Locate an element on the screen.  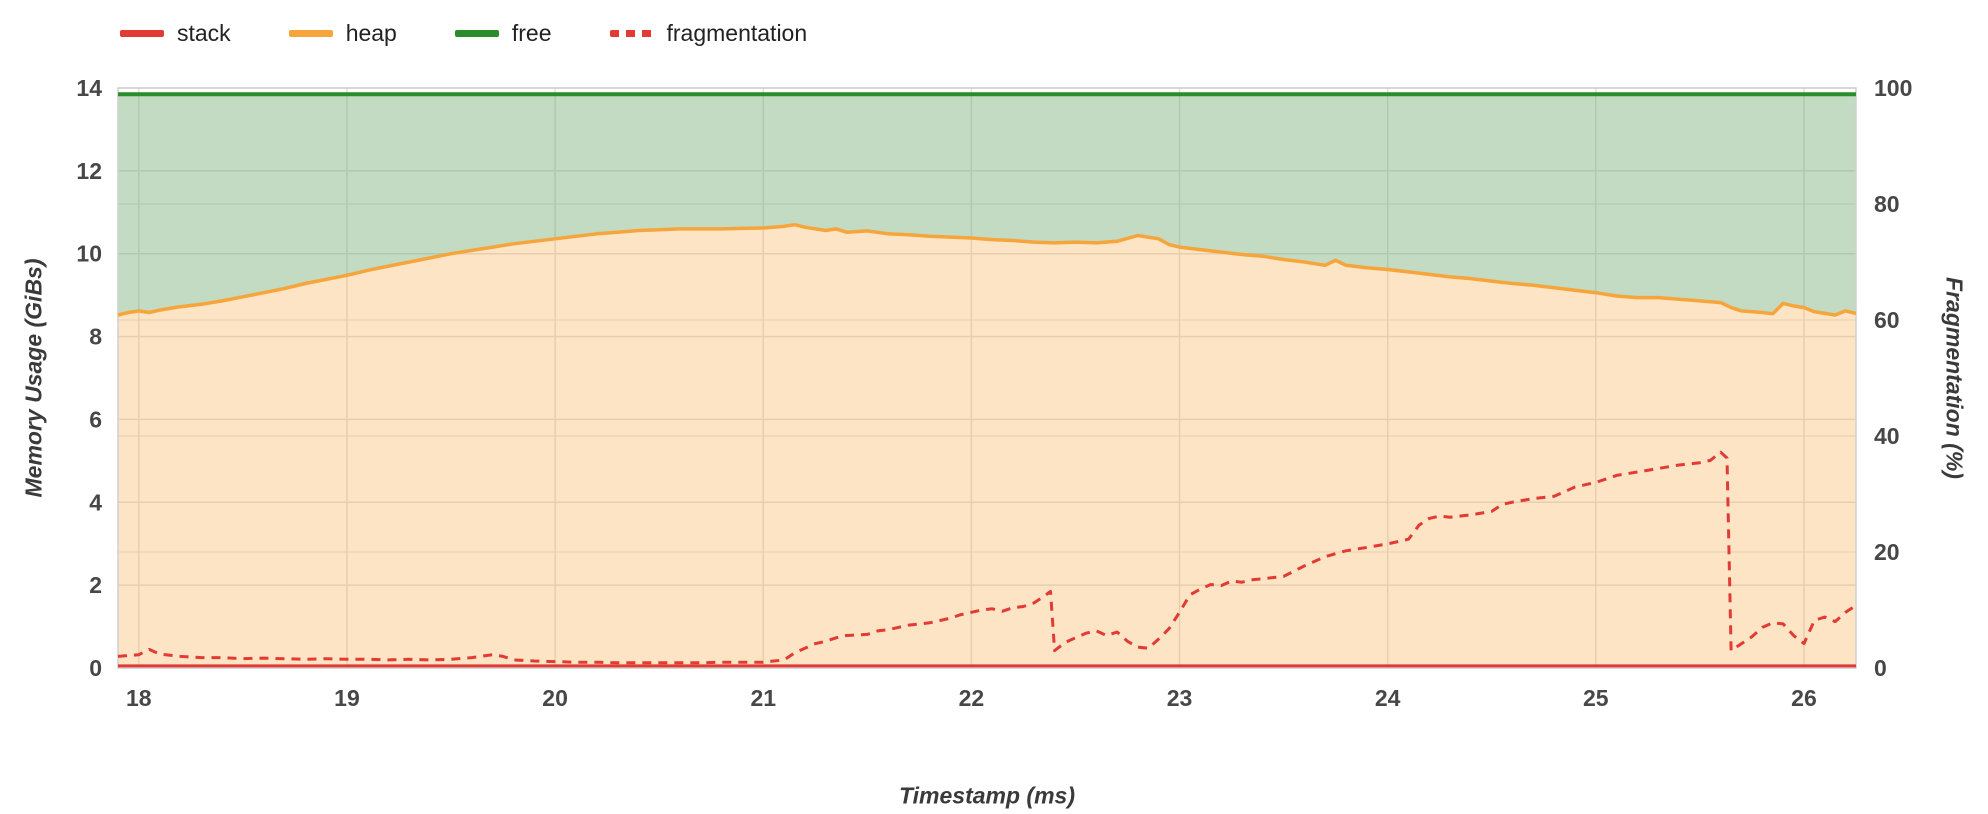
legend-label-fragmentation: fragmentation is located at coordinates (737, 33).